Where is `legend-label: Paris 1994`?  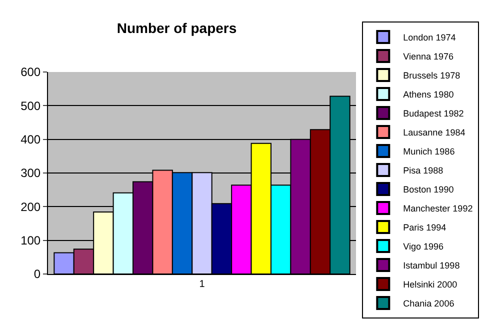 legend-label: Paris 1994 is located at coordinates (424, 227).